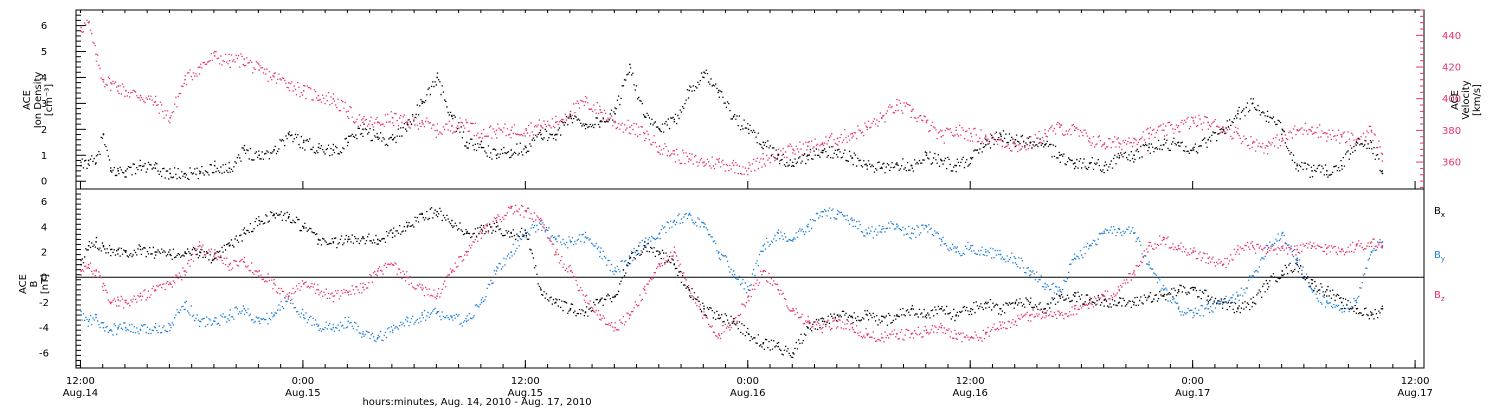  Describe the element at coordinates (1439, 256) in the screenshot. I see `legend-by: By` at that location.